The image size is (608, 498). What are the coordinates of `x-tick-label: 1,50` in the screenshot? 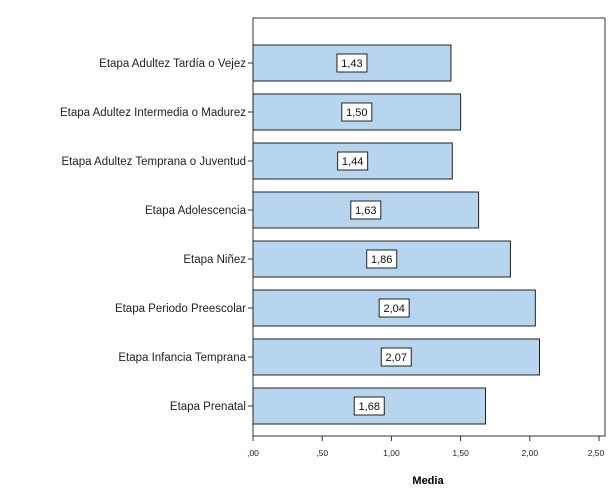 It's located at (460, 453).